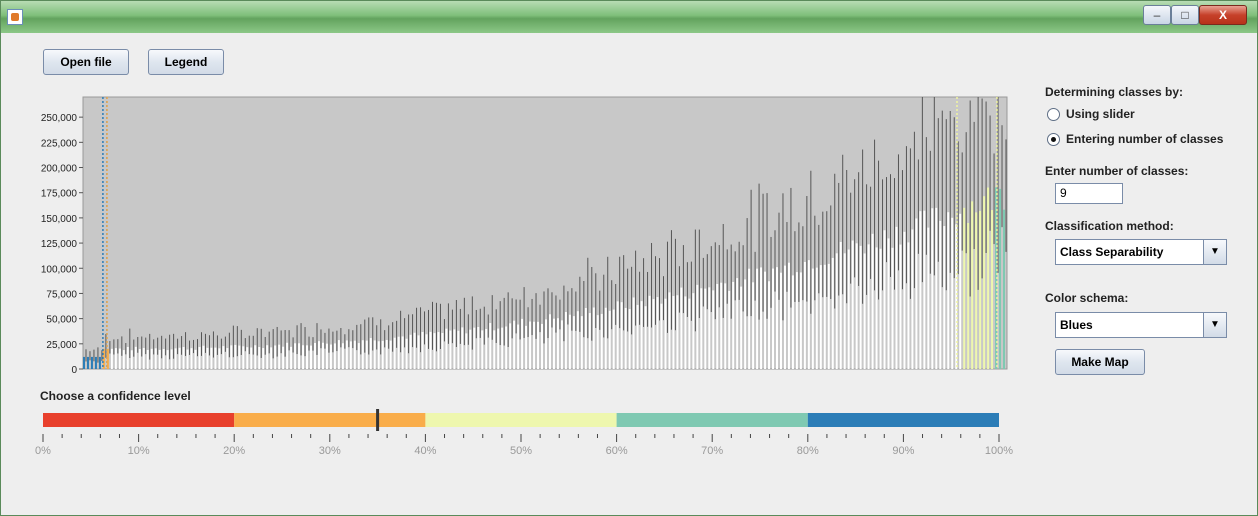 The width and height of the screenshot is (1258, 516). Describe the element at coordinates (1053, 139) in the screenshot. I see `entering-classes-radio` at that location.